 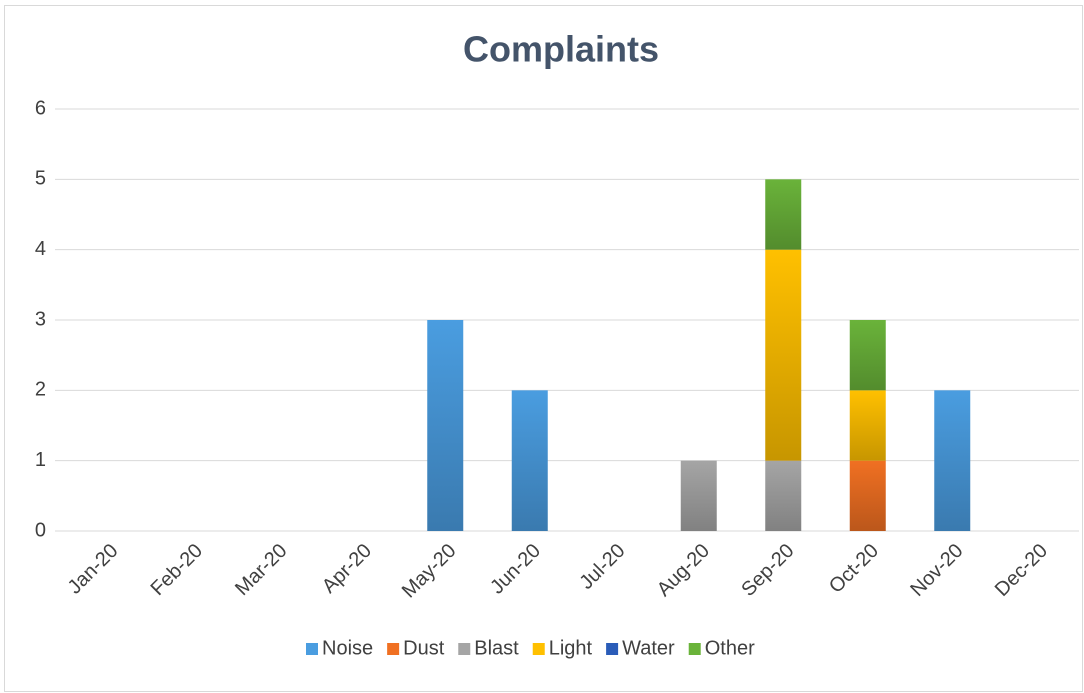 I want to click on y-tick-label: 6, so click(x=40, y=108).